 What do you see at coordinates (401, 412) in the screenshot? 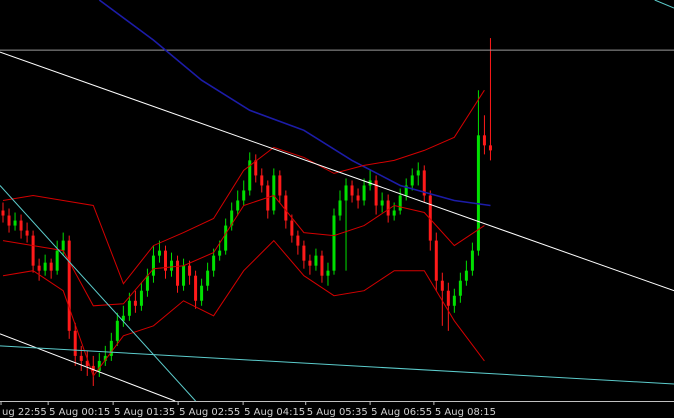
I see `x-tick-label: 5 Aug 06:55` at bounding box center [401, 412].